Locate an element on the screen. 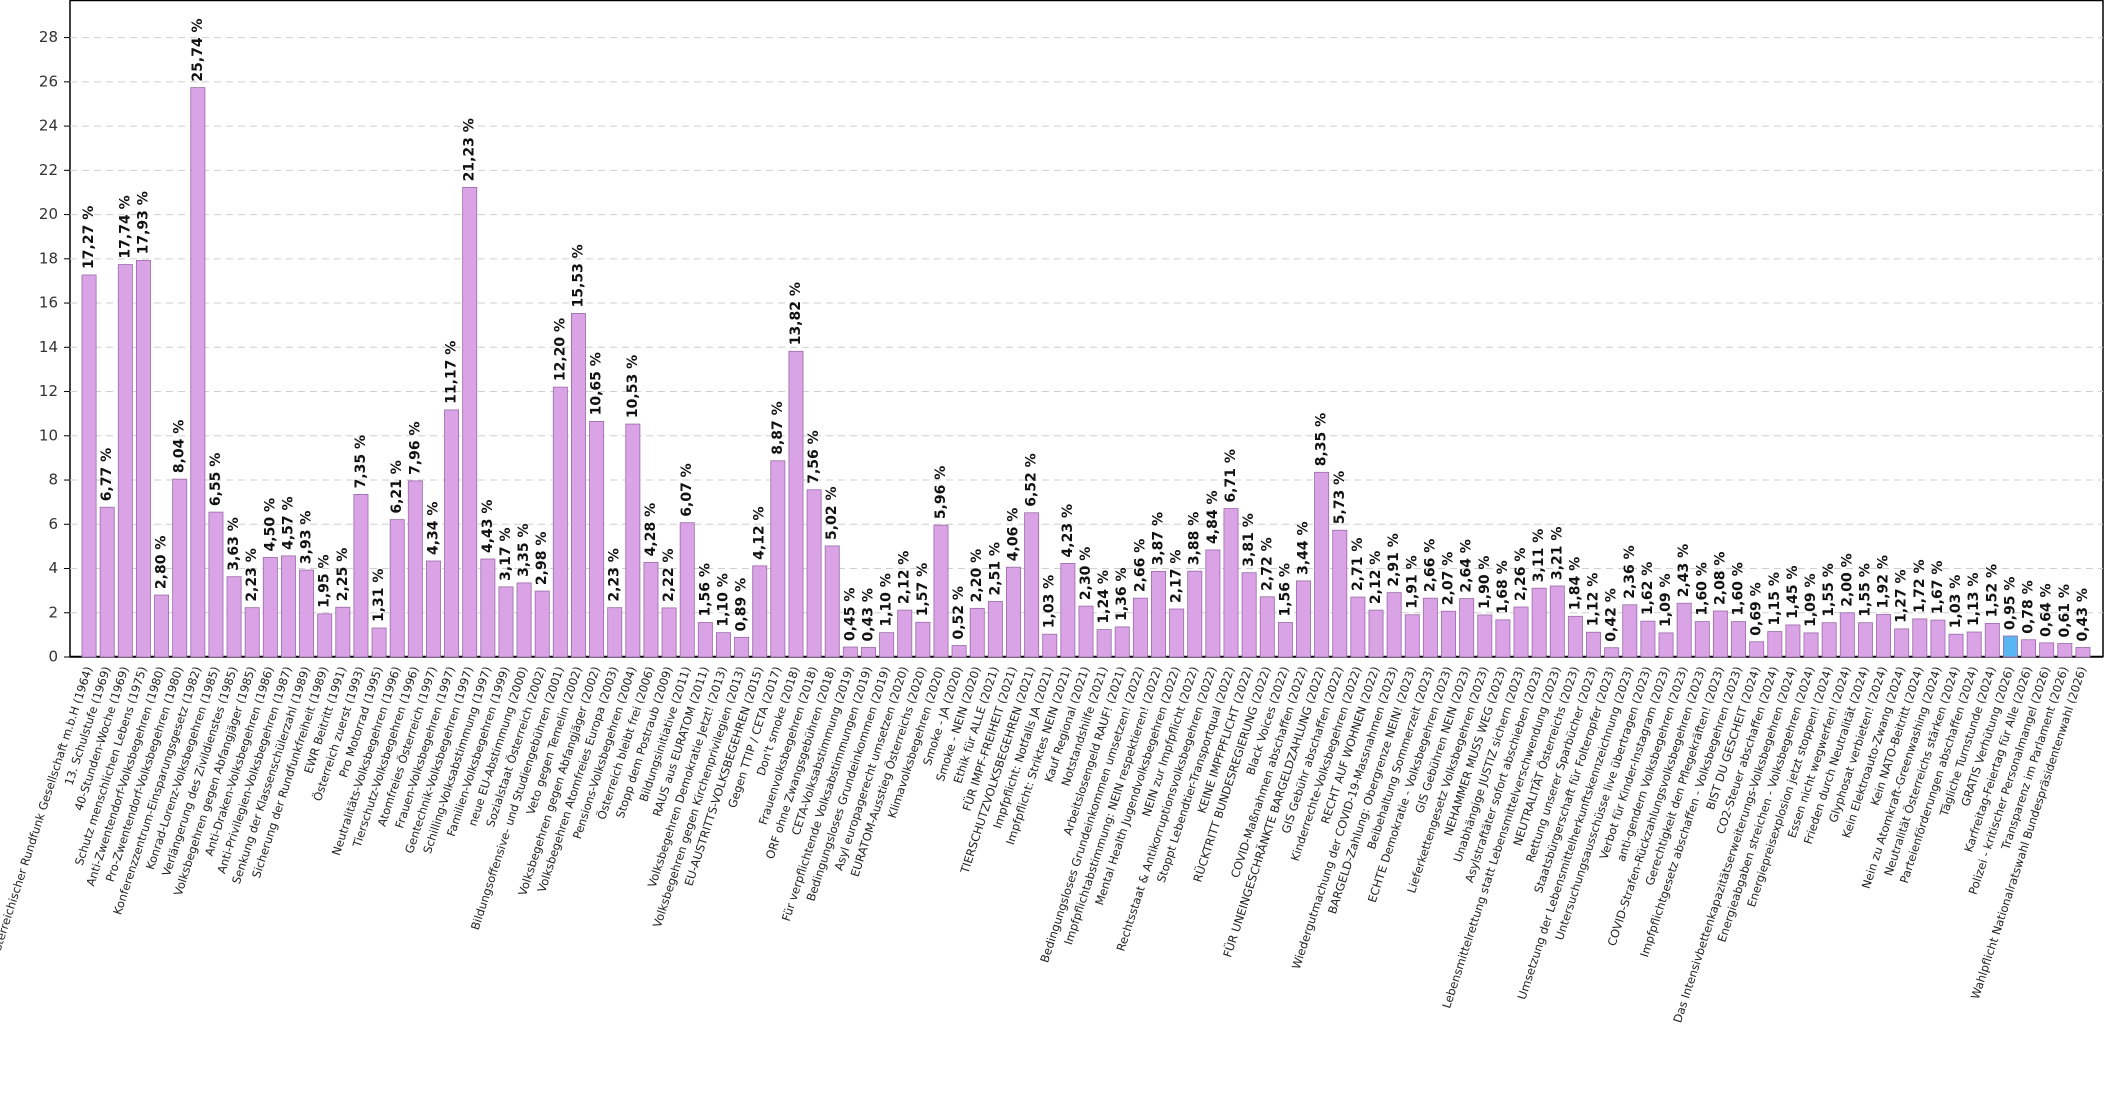 The width and height of the screenshot is (2111, 1095). value-label: 17,93 % is located at coordinates (143, 222).